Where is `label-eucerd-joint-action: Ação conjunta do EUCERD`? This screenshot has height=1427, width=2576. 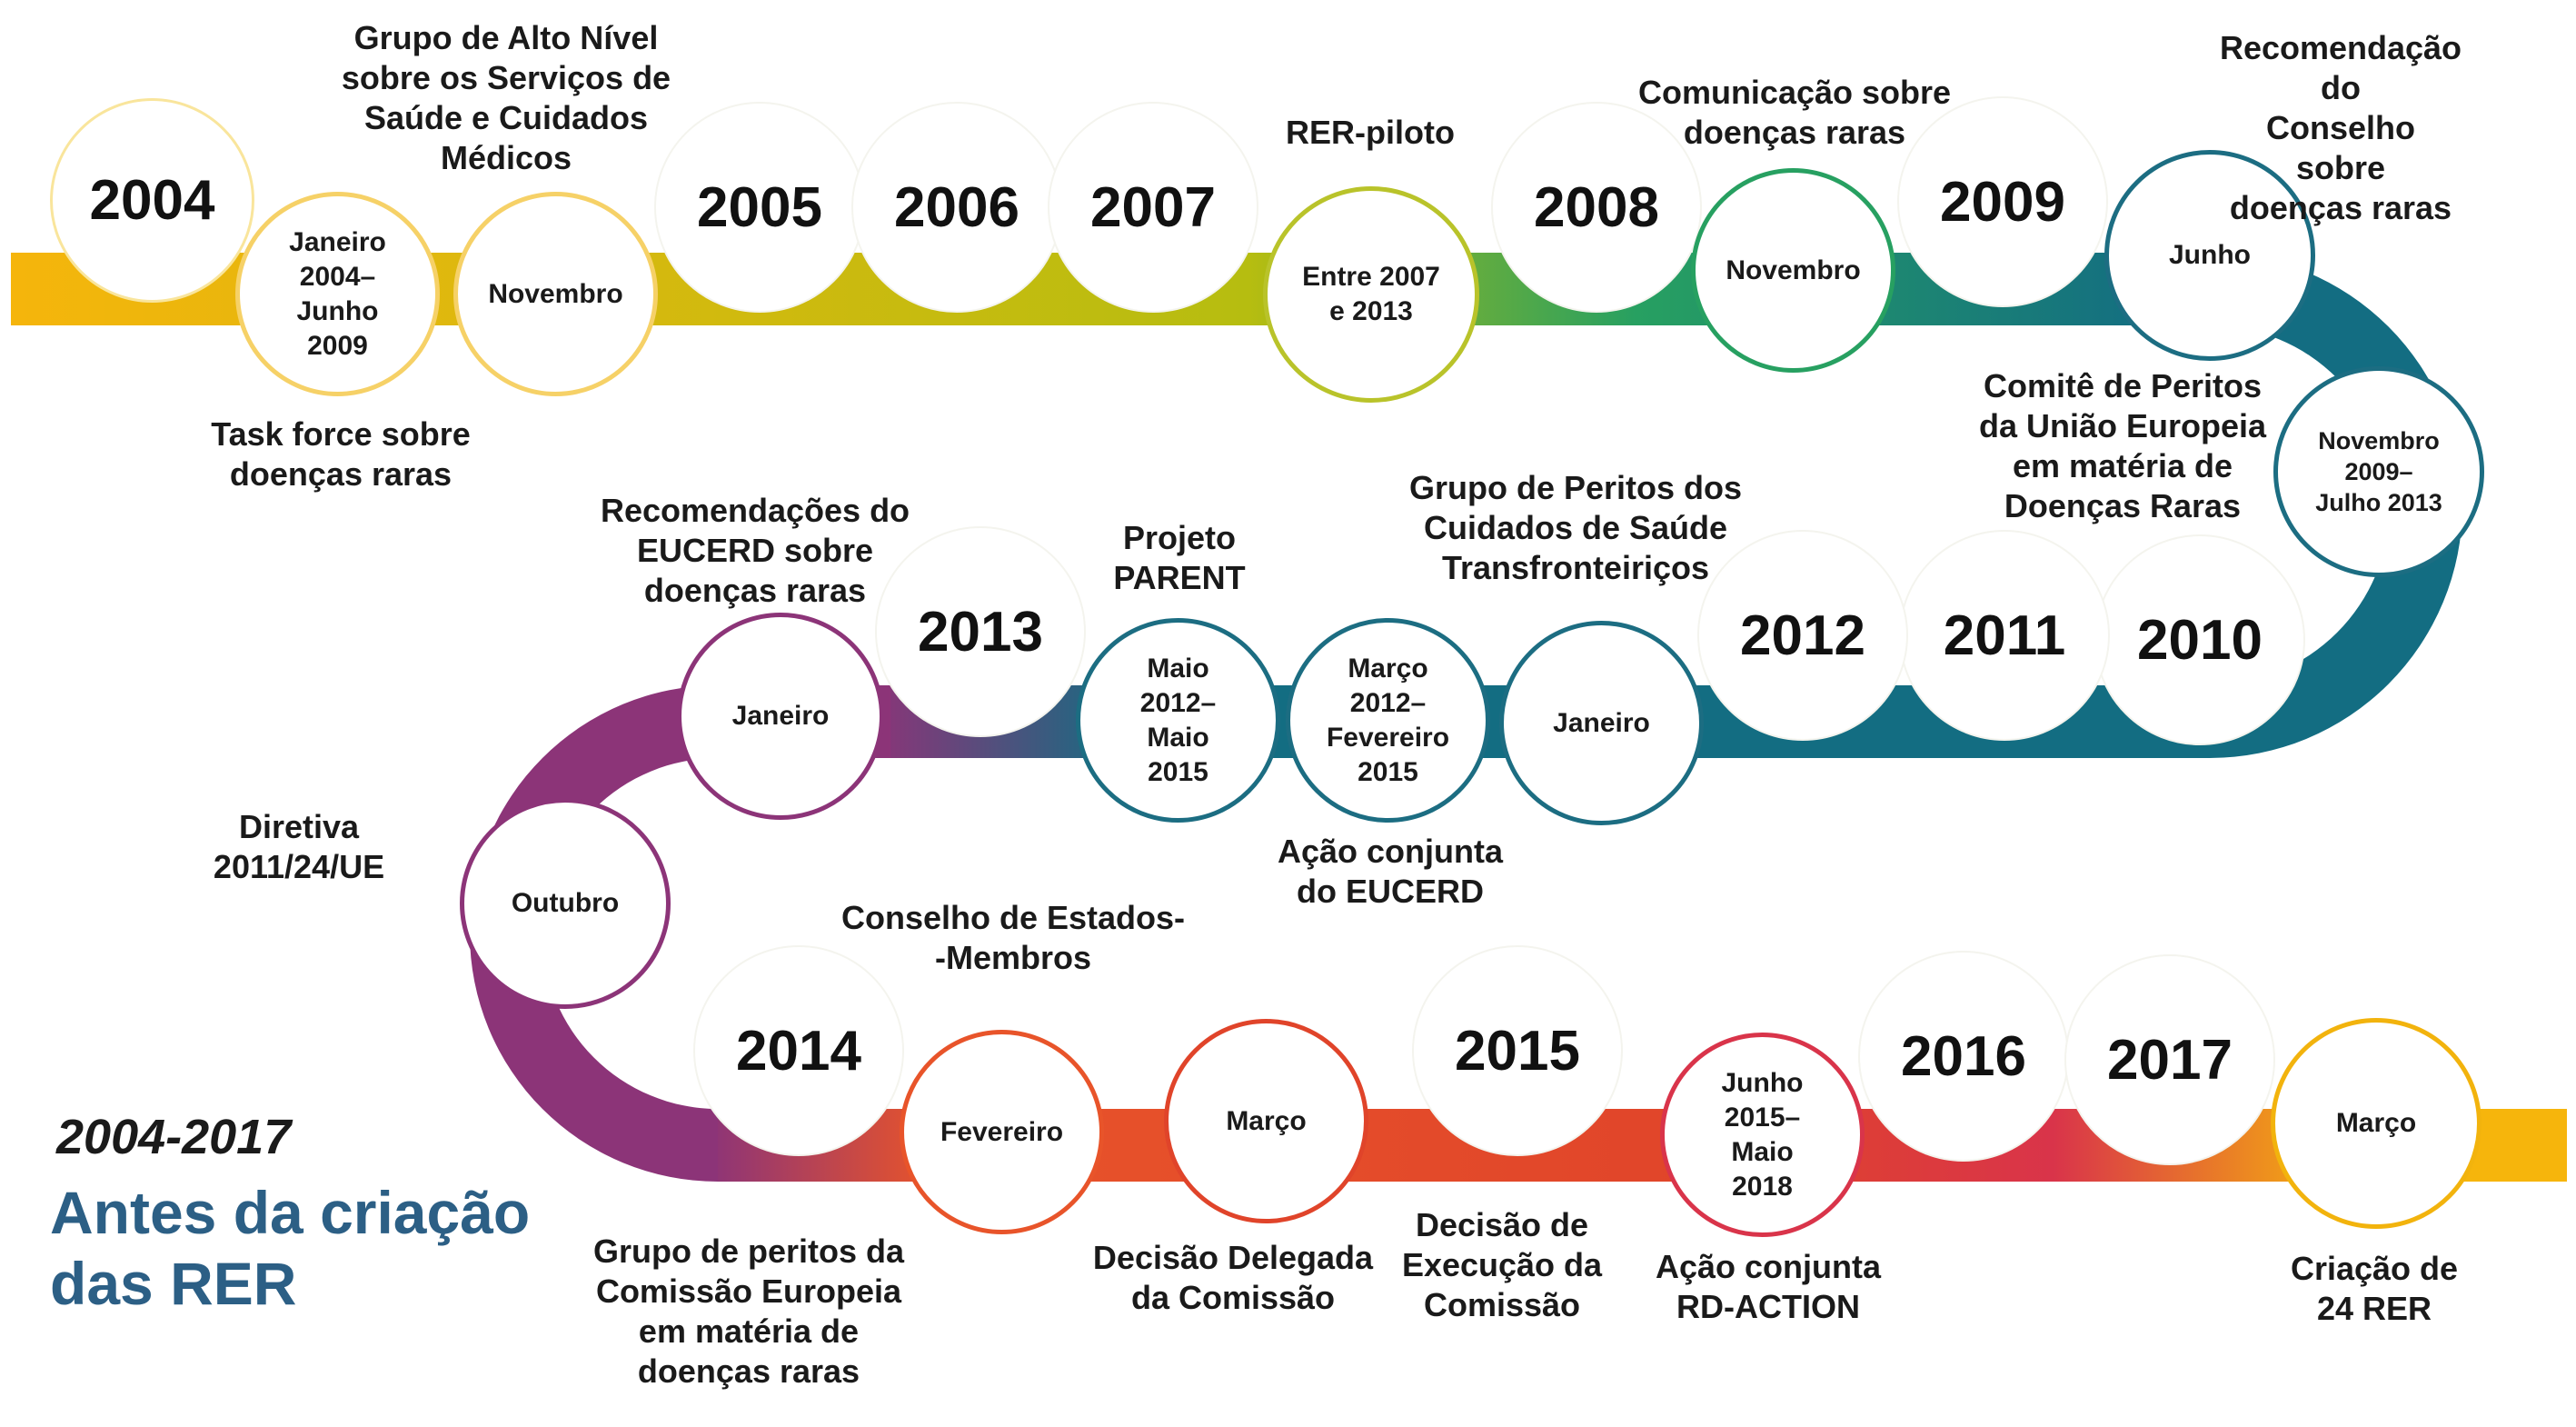 label-eucerd-joint-action: Ação conjunta do EUCERD is located at coordinates (1391, 871).